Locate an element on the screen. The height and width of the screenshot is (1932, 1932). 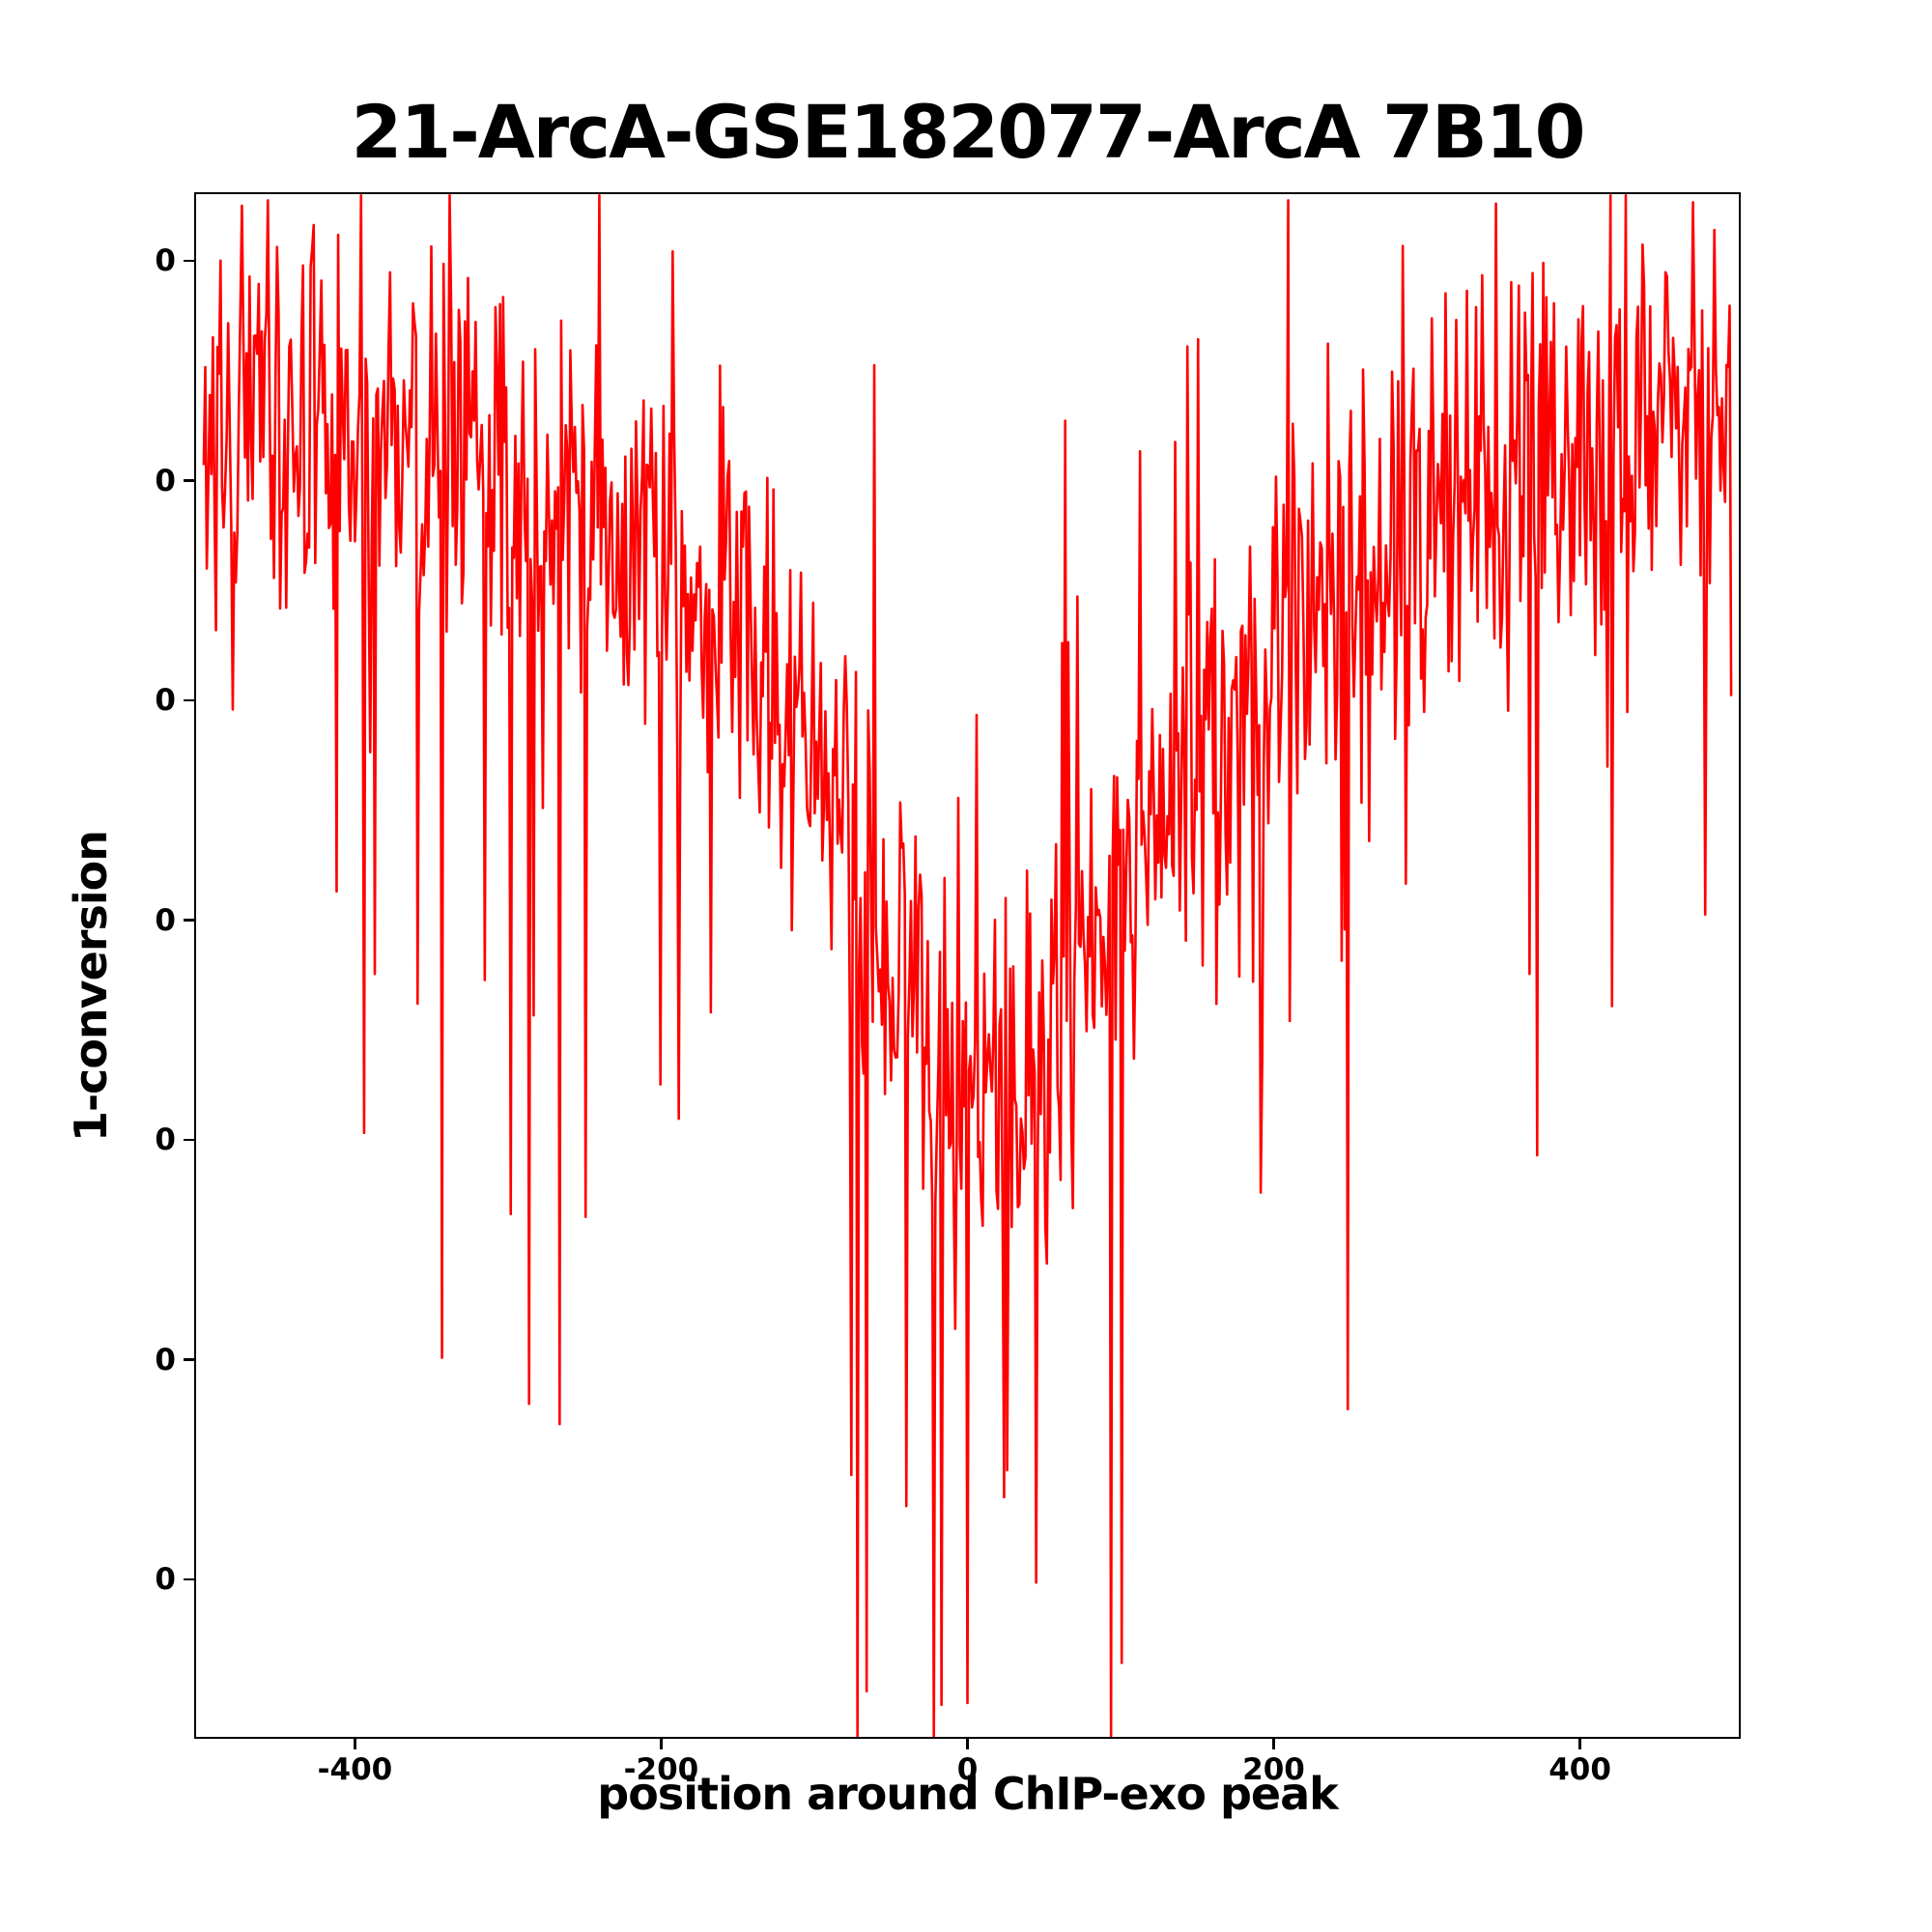
x-tick-label: 200 is located at coordinates (1273, 1769).